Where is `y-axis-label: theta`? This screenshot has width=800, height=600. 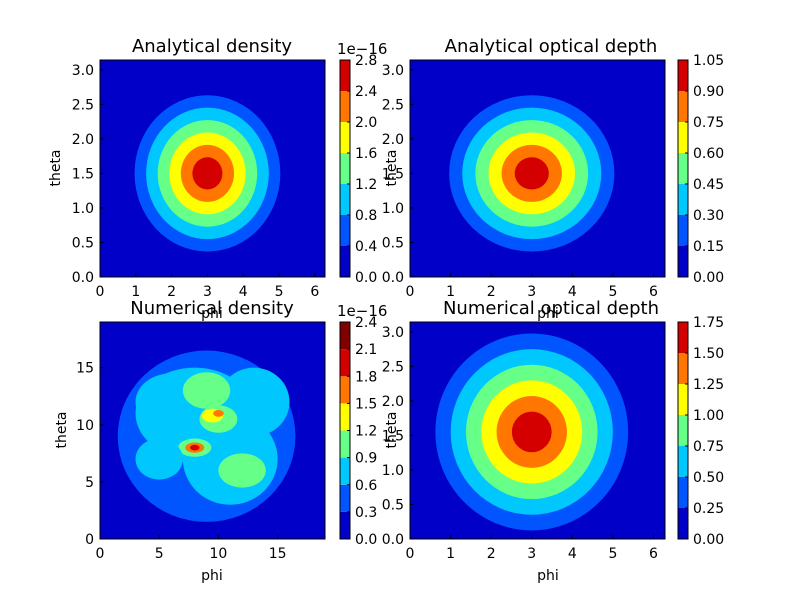
y-axis-label: theta is located at coordinates (392, 167).